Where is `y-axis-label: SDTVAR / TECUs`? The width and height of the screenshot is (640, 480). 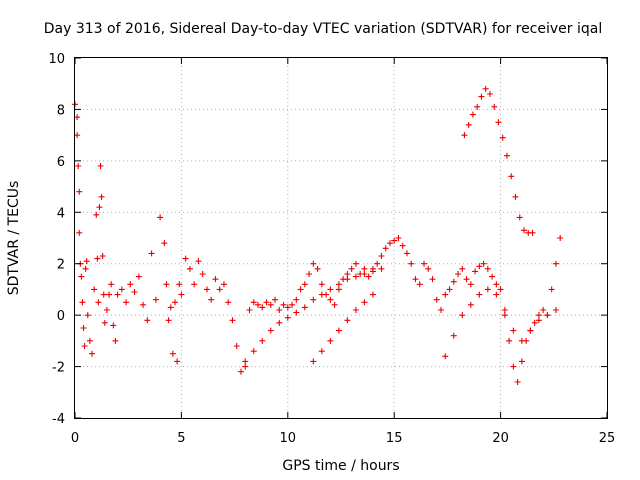 y-axis-label: SDTVAR / TECUs is located at coordinates (14, 238).